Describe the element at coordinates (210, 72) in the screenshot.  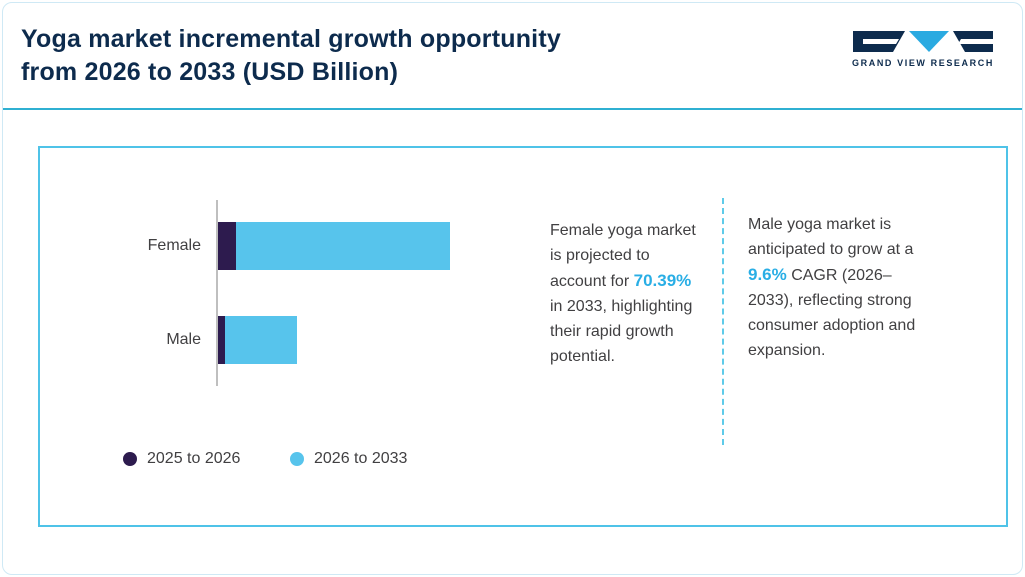
I see `chart-title-line2: from 2026 to 2033 (USD Billion)` at that location.